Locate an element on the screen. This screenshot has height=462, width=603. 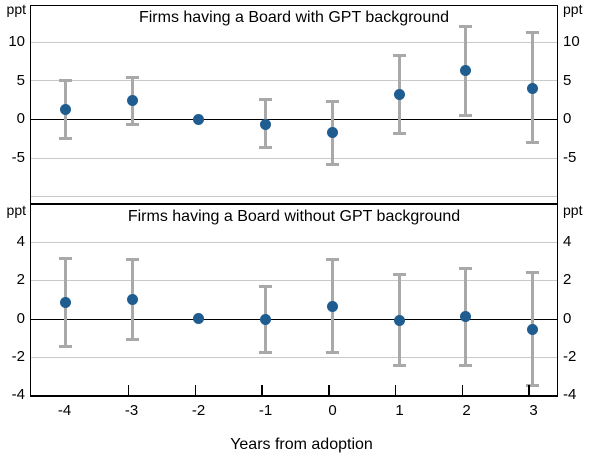
x-axis-title: Years from adoption is located at coordinates (301, 444).